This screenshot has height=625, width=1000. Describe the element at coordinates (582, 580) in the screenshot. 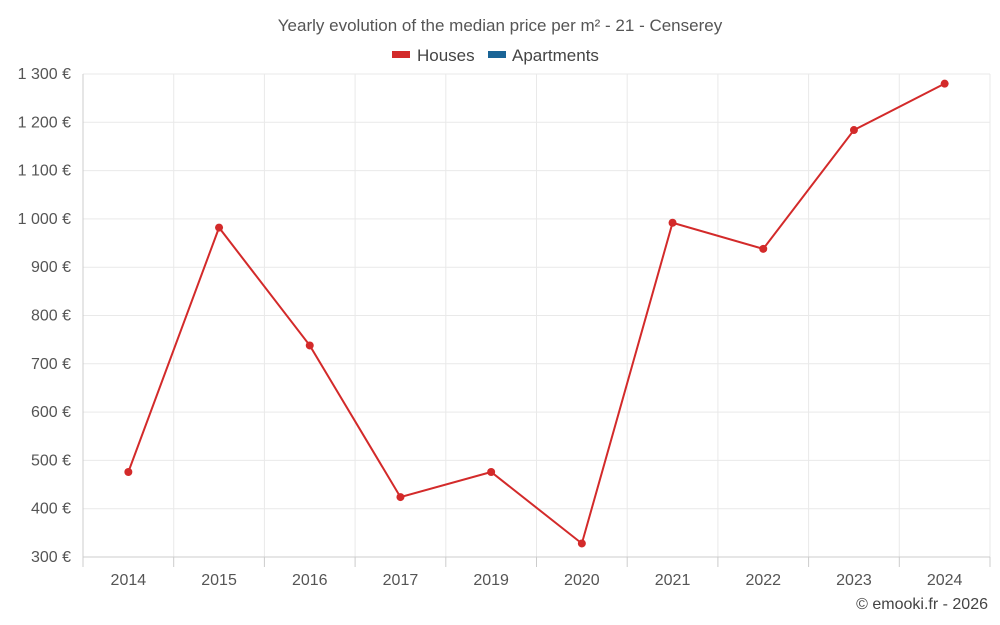

I see `x-tick-label: 2020` at that location.